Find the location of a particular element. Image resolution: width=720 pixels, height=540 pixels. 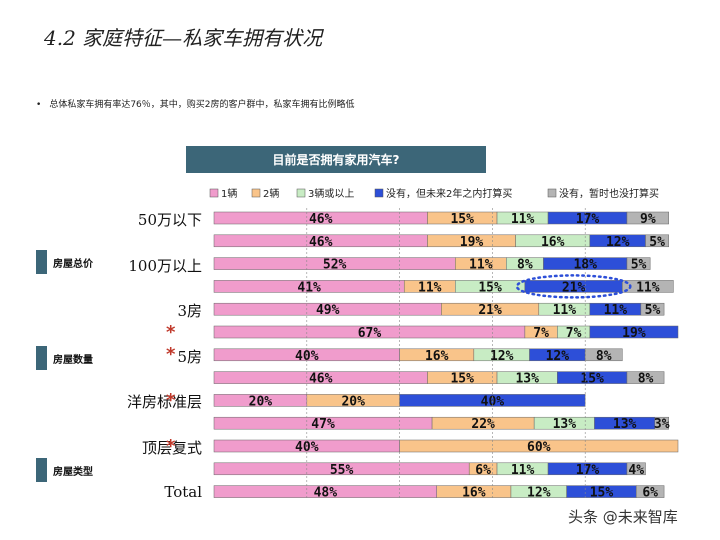

data-label: 49% is located at coordinates (328, 310).